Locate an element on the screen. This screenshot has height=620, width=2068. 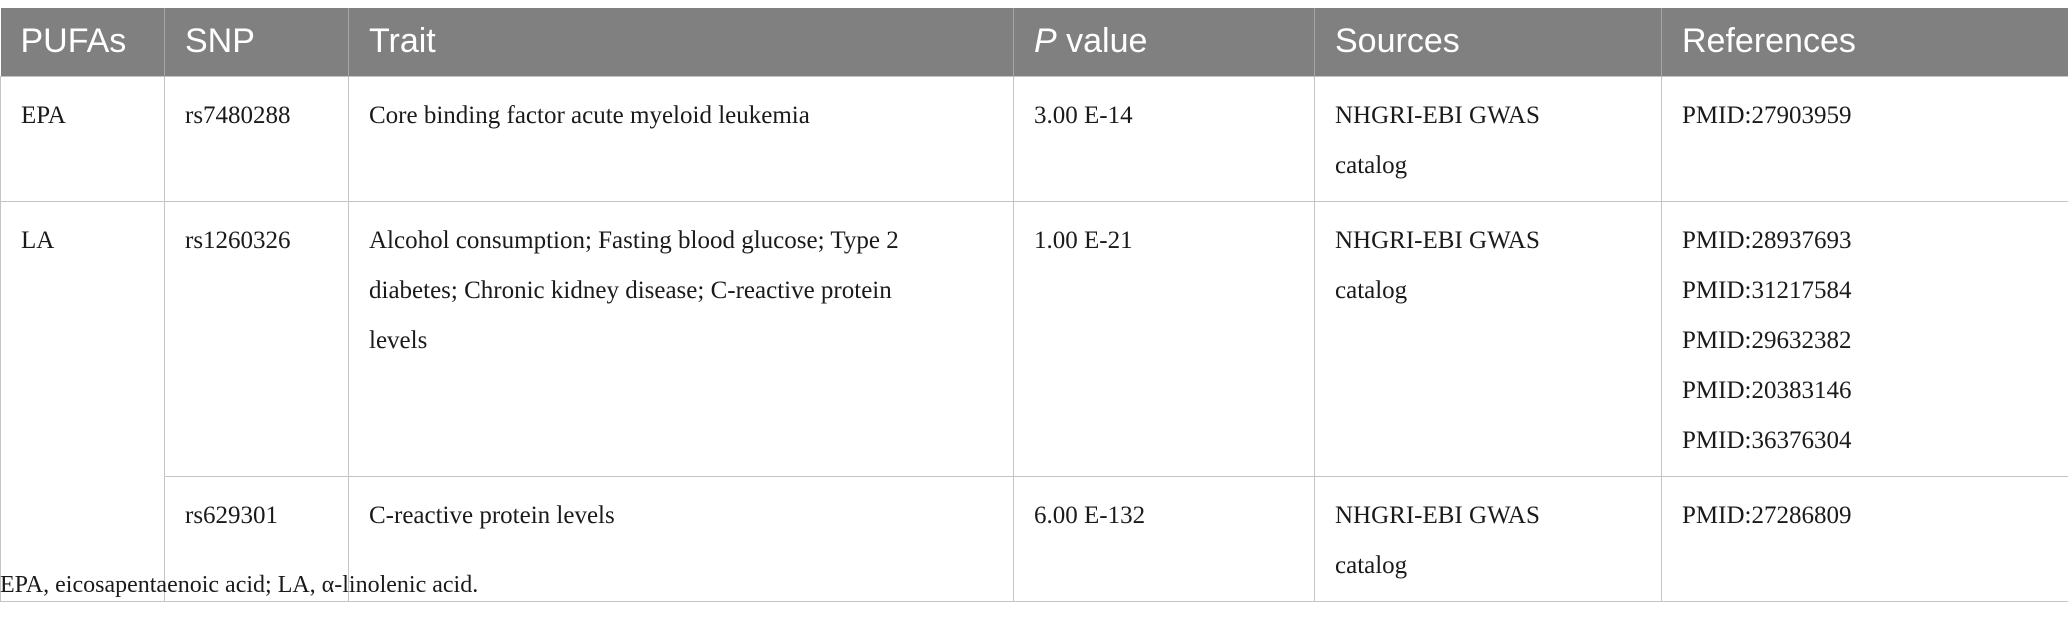
cell-references: PMID:27903959 is located at coordinates (1864, 138).